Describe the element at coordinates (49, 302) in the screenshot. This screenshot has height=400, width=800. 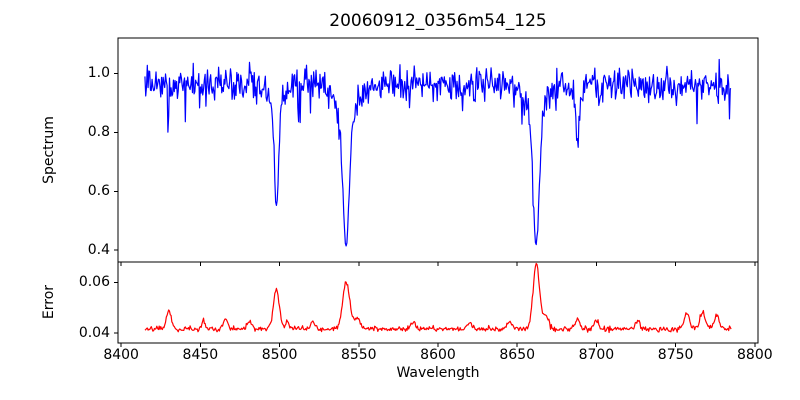
I see `error-axis-label: Error` at that location.